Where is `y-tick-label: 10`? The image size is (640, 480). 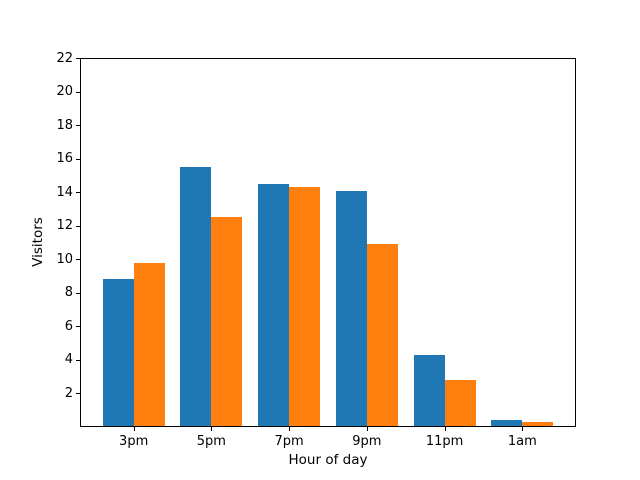 y-tick-label: 10 is located at coordinates (64, 259).